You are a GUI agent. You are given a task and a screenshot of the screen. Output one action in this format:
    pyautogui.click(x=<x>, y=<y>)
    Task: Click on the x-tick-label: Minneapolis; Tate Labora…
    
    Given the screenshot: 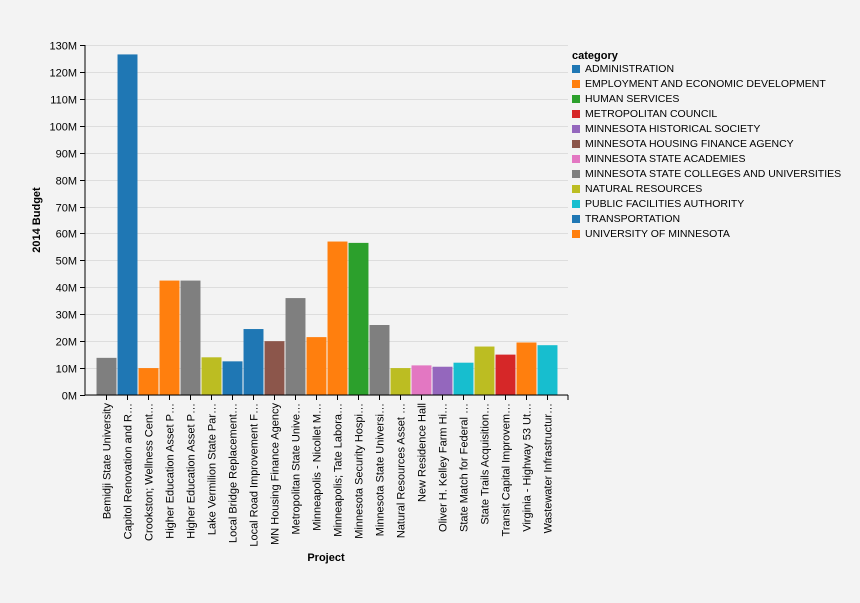 What is the action you would take?
    pyautogui.click(x=339, y=470)
    